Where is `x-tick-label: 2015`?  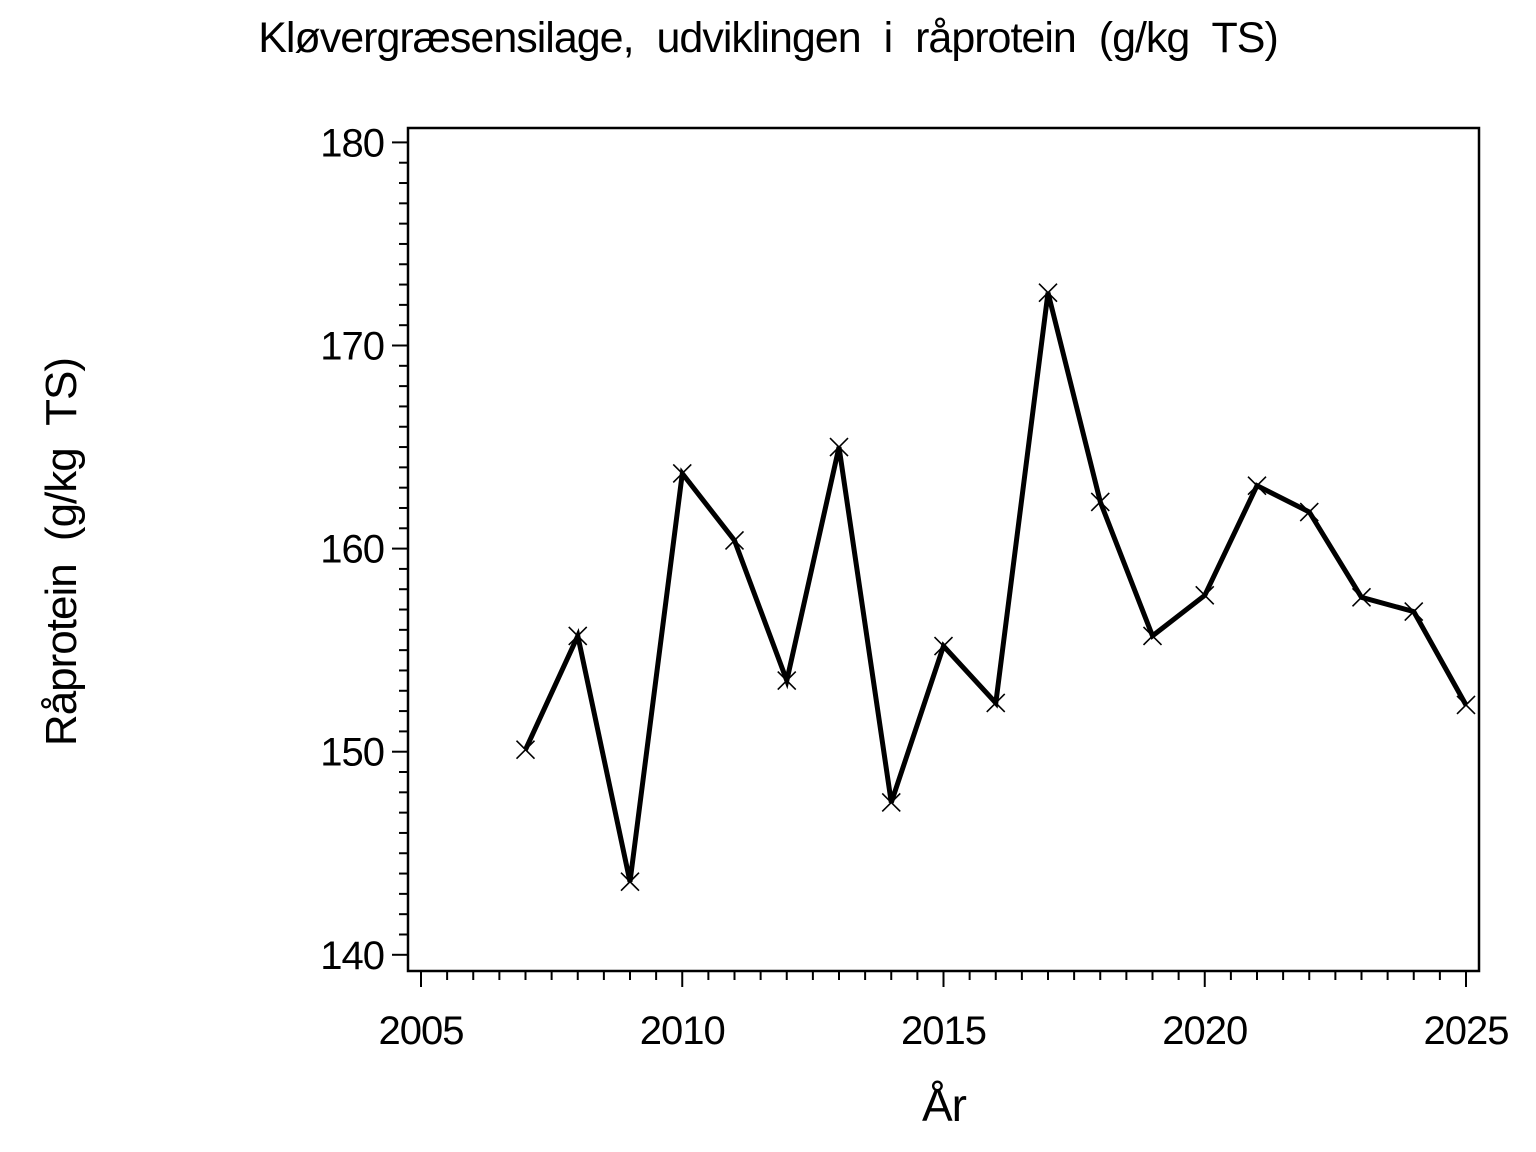
x-tick-label: 2015 is located at coordinates (943, 1031).